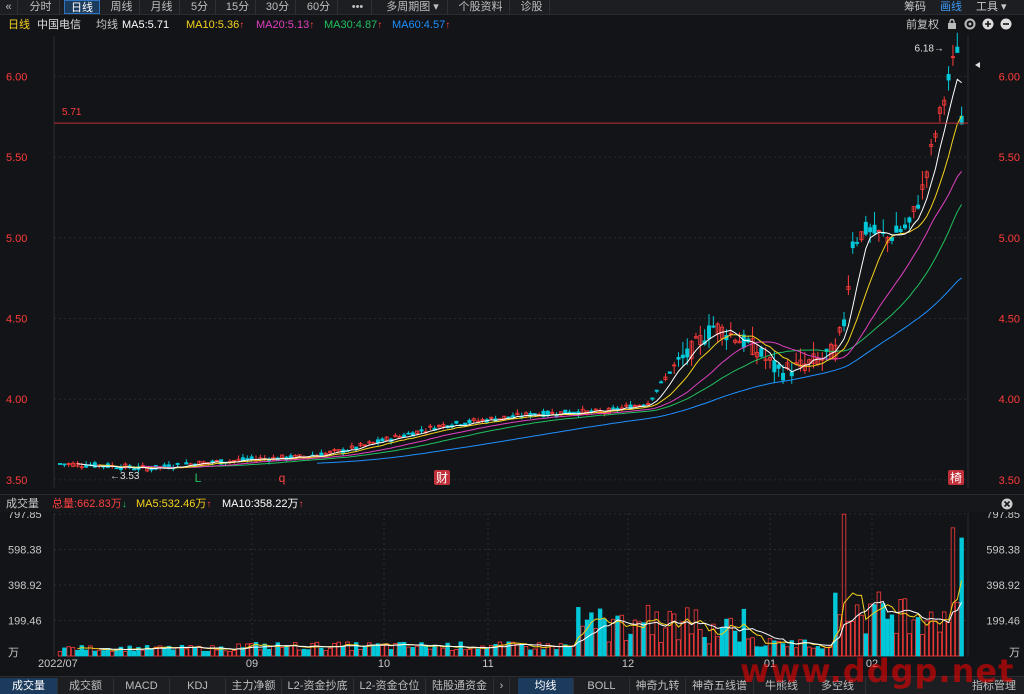 The height and width of the screenshot is (694, 1024). I want to click on tab-long-short: 多空线, so click(838, 686).